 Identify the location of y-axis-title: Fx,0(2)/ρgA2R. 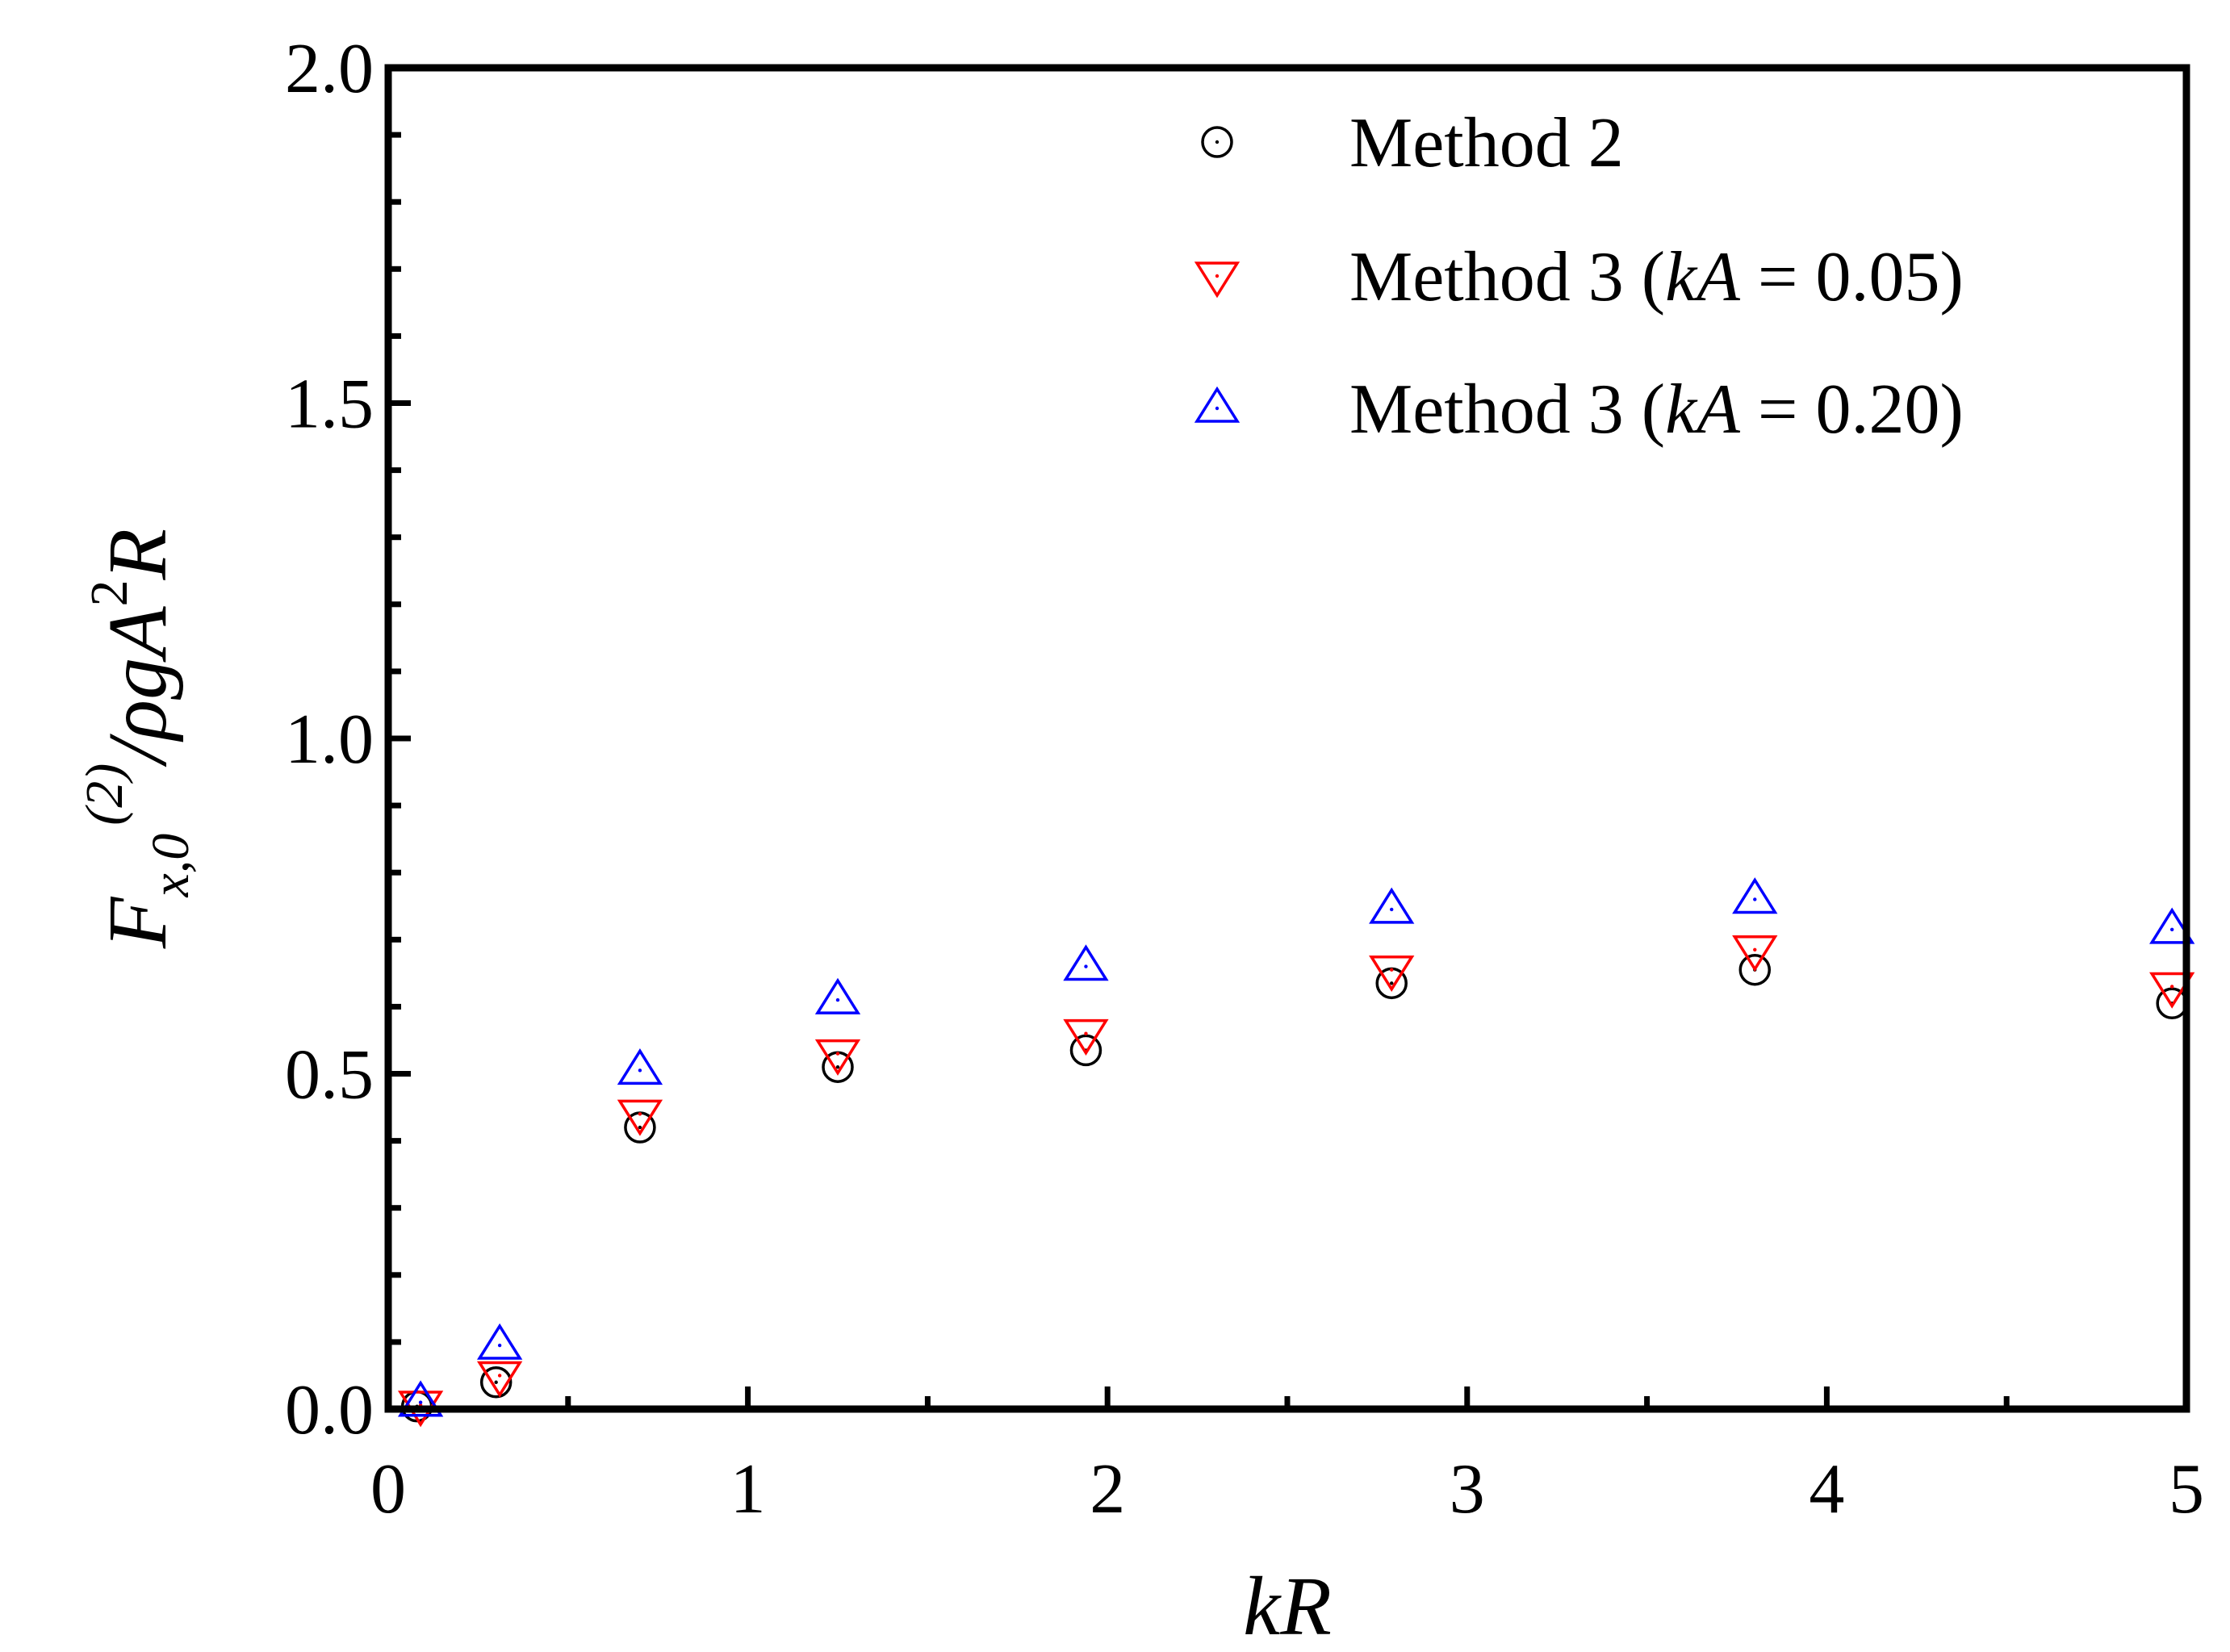
(137, 739).